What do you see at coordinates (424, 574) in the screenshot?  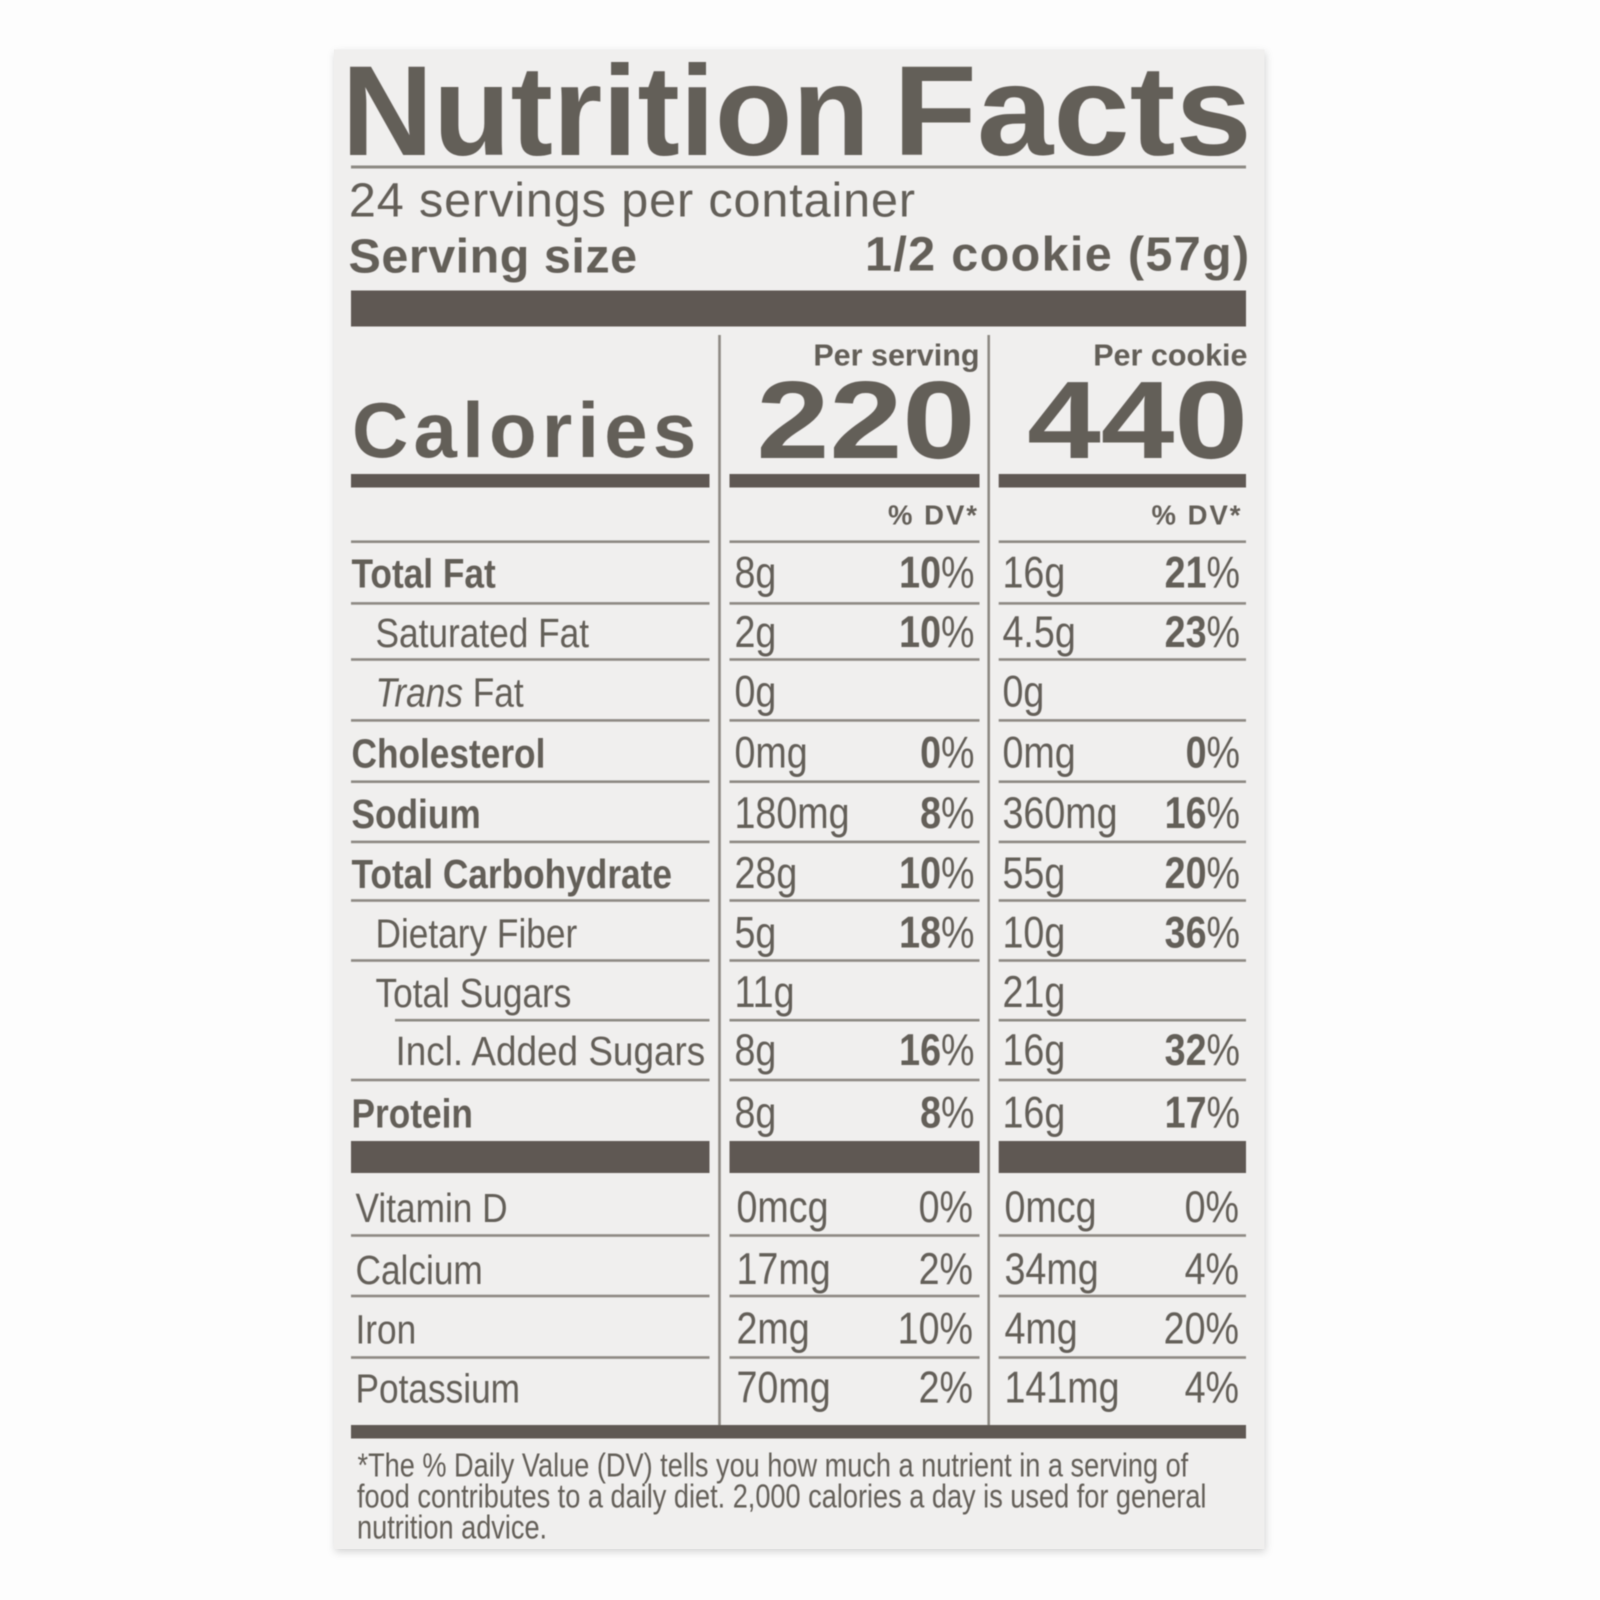 I see `svg-text: Total Fat` at bounding box center [424, 574].